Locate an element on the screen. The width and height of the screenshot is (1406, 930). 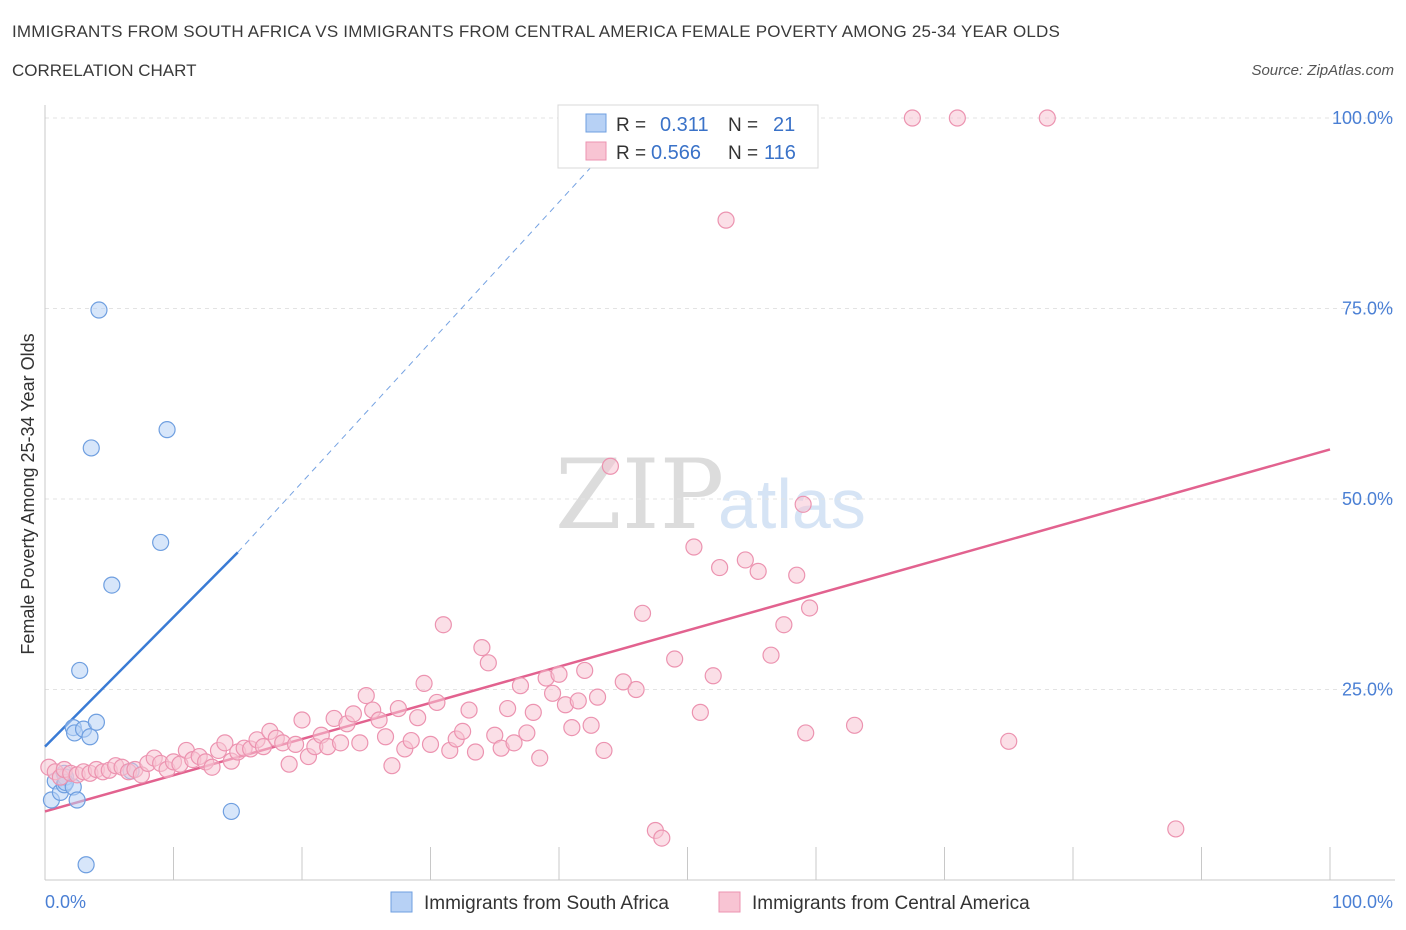
watermark: ZIP atlas is located at coordinates (710, 495).